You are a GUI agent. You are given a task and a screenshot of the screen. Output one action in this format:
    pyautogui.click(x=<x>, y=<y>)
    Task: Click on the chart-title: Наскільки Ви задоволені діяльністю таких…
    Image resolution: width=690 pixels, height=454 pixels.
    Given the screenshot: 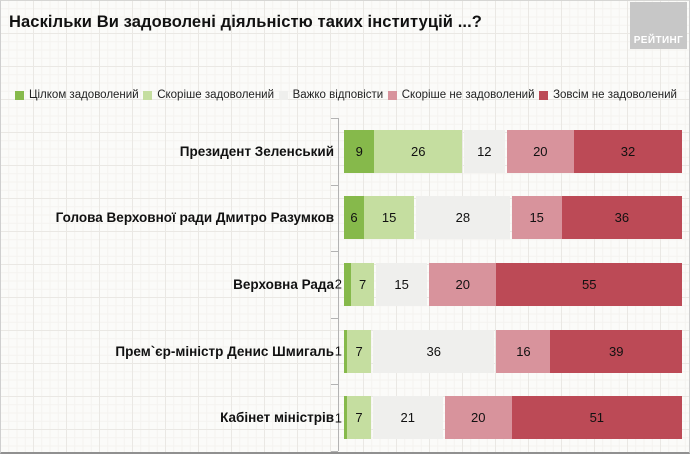 What is the action you would take?
    pyautogui.click(x=245, y=22)
    